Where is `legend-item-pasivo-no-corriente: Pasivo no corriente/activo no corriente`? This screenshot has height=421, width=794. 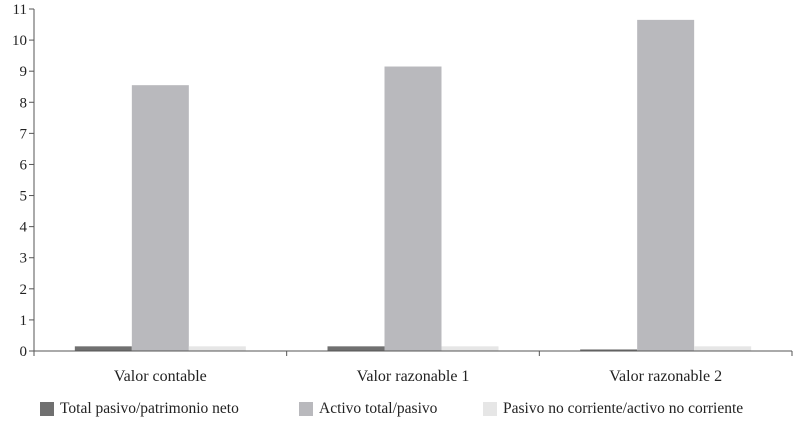 legend-item-pasivo-no-corriente: Pasivo no corriente/activo no corriente is located at coordinates (613, 409).